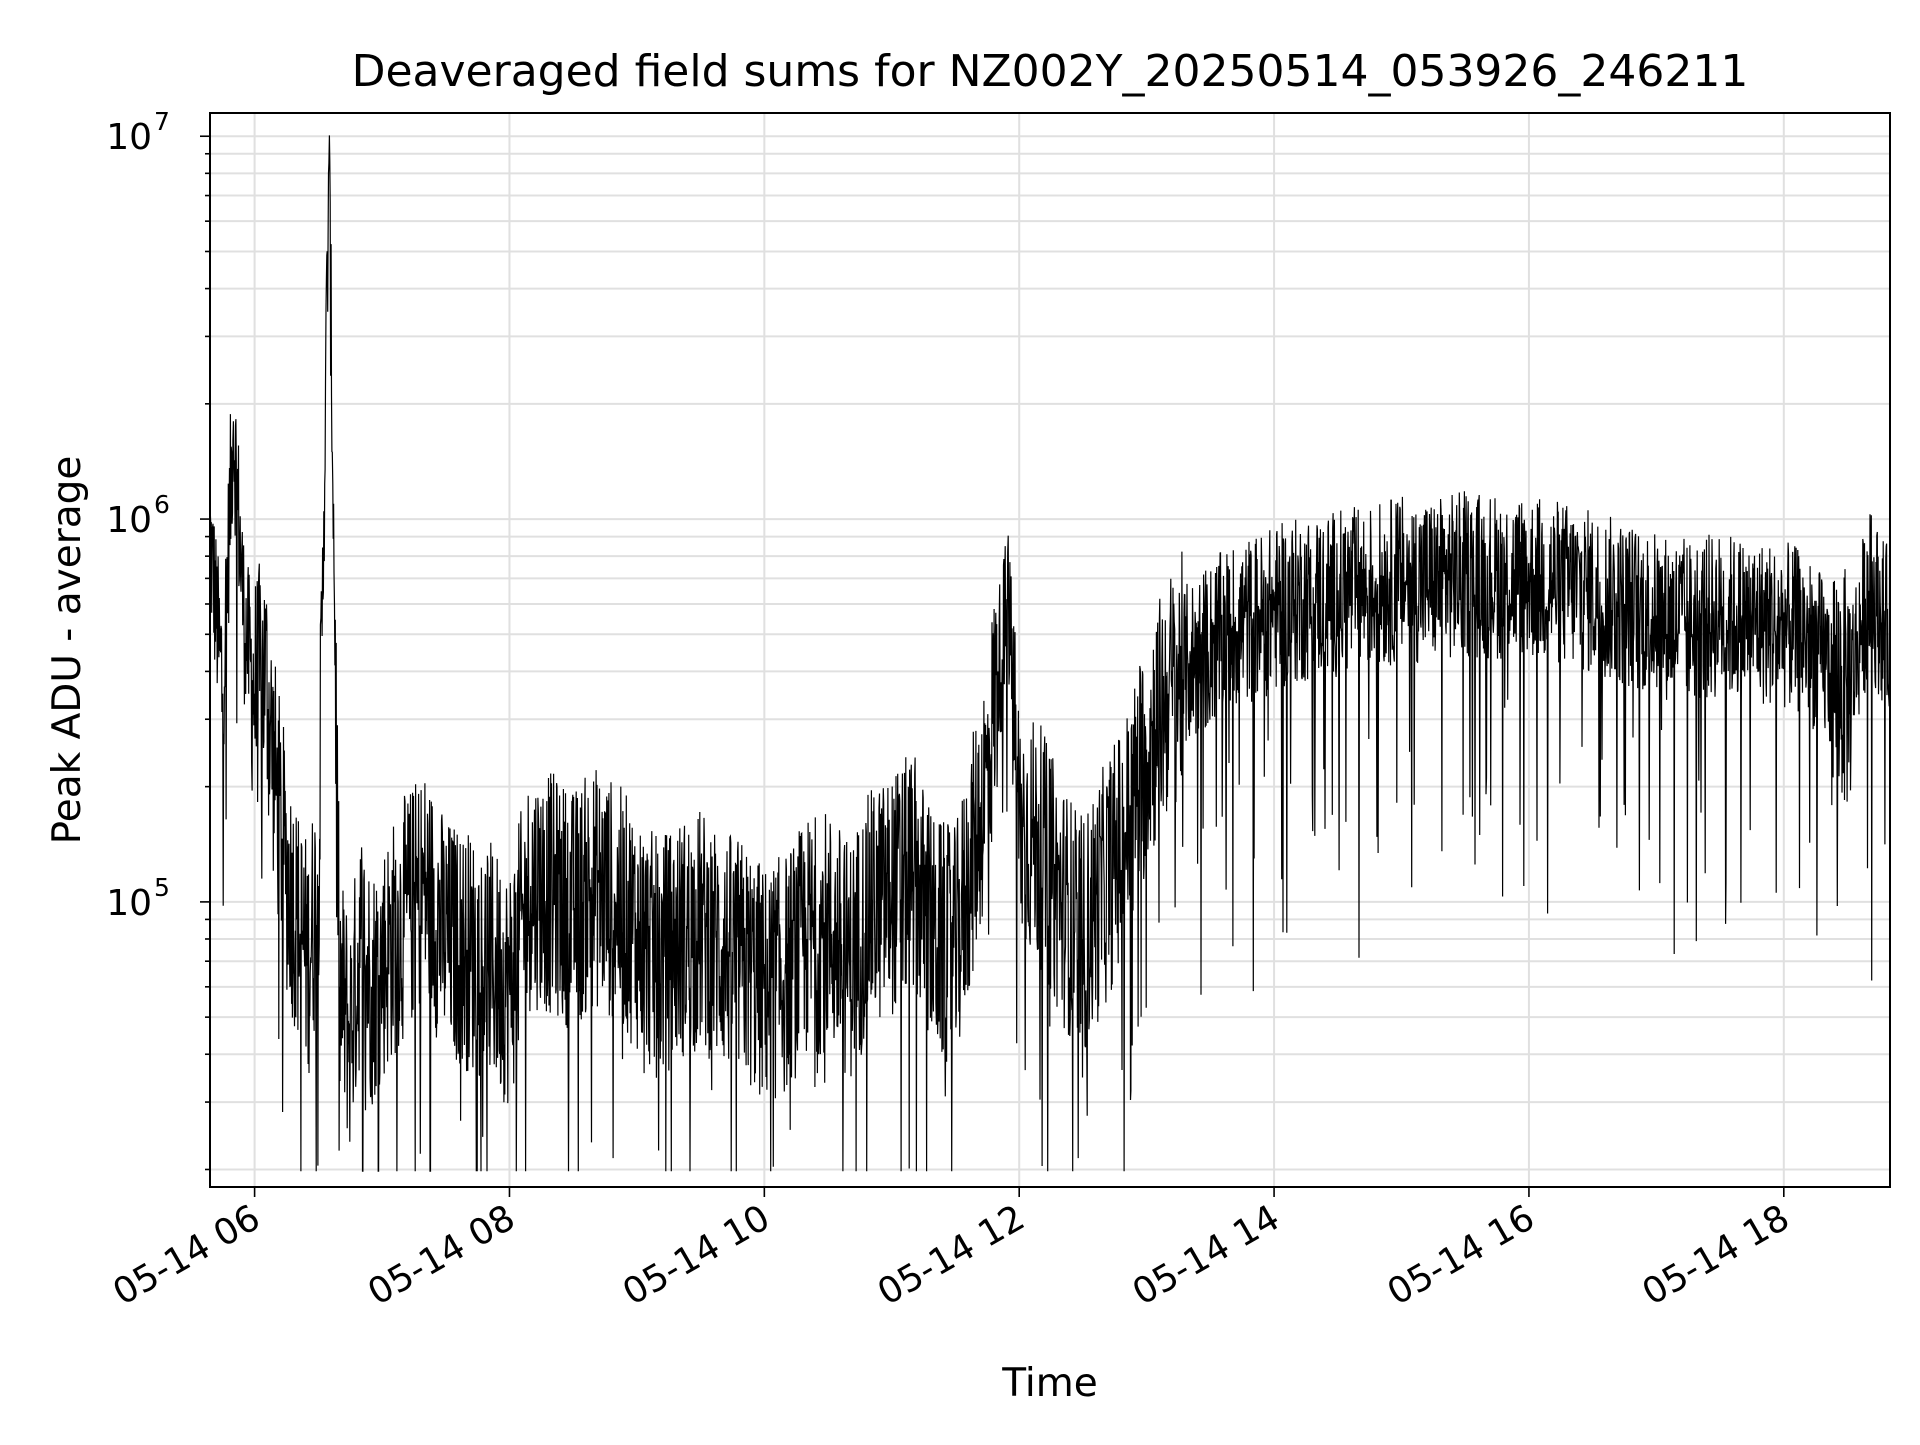 The width and height of the screenshot is (1920, 1445). Describe the element at coordinates (162, 504) in the screenshot. I see `y-tick-exponent: 6` at that location.